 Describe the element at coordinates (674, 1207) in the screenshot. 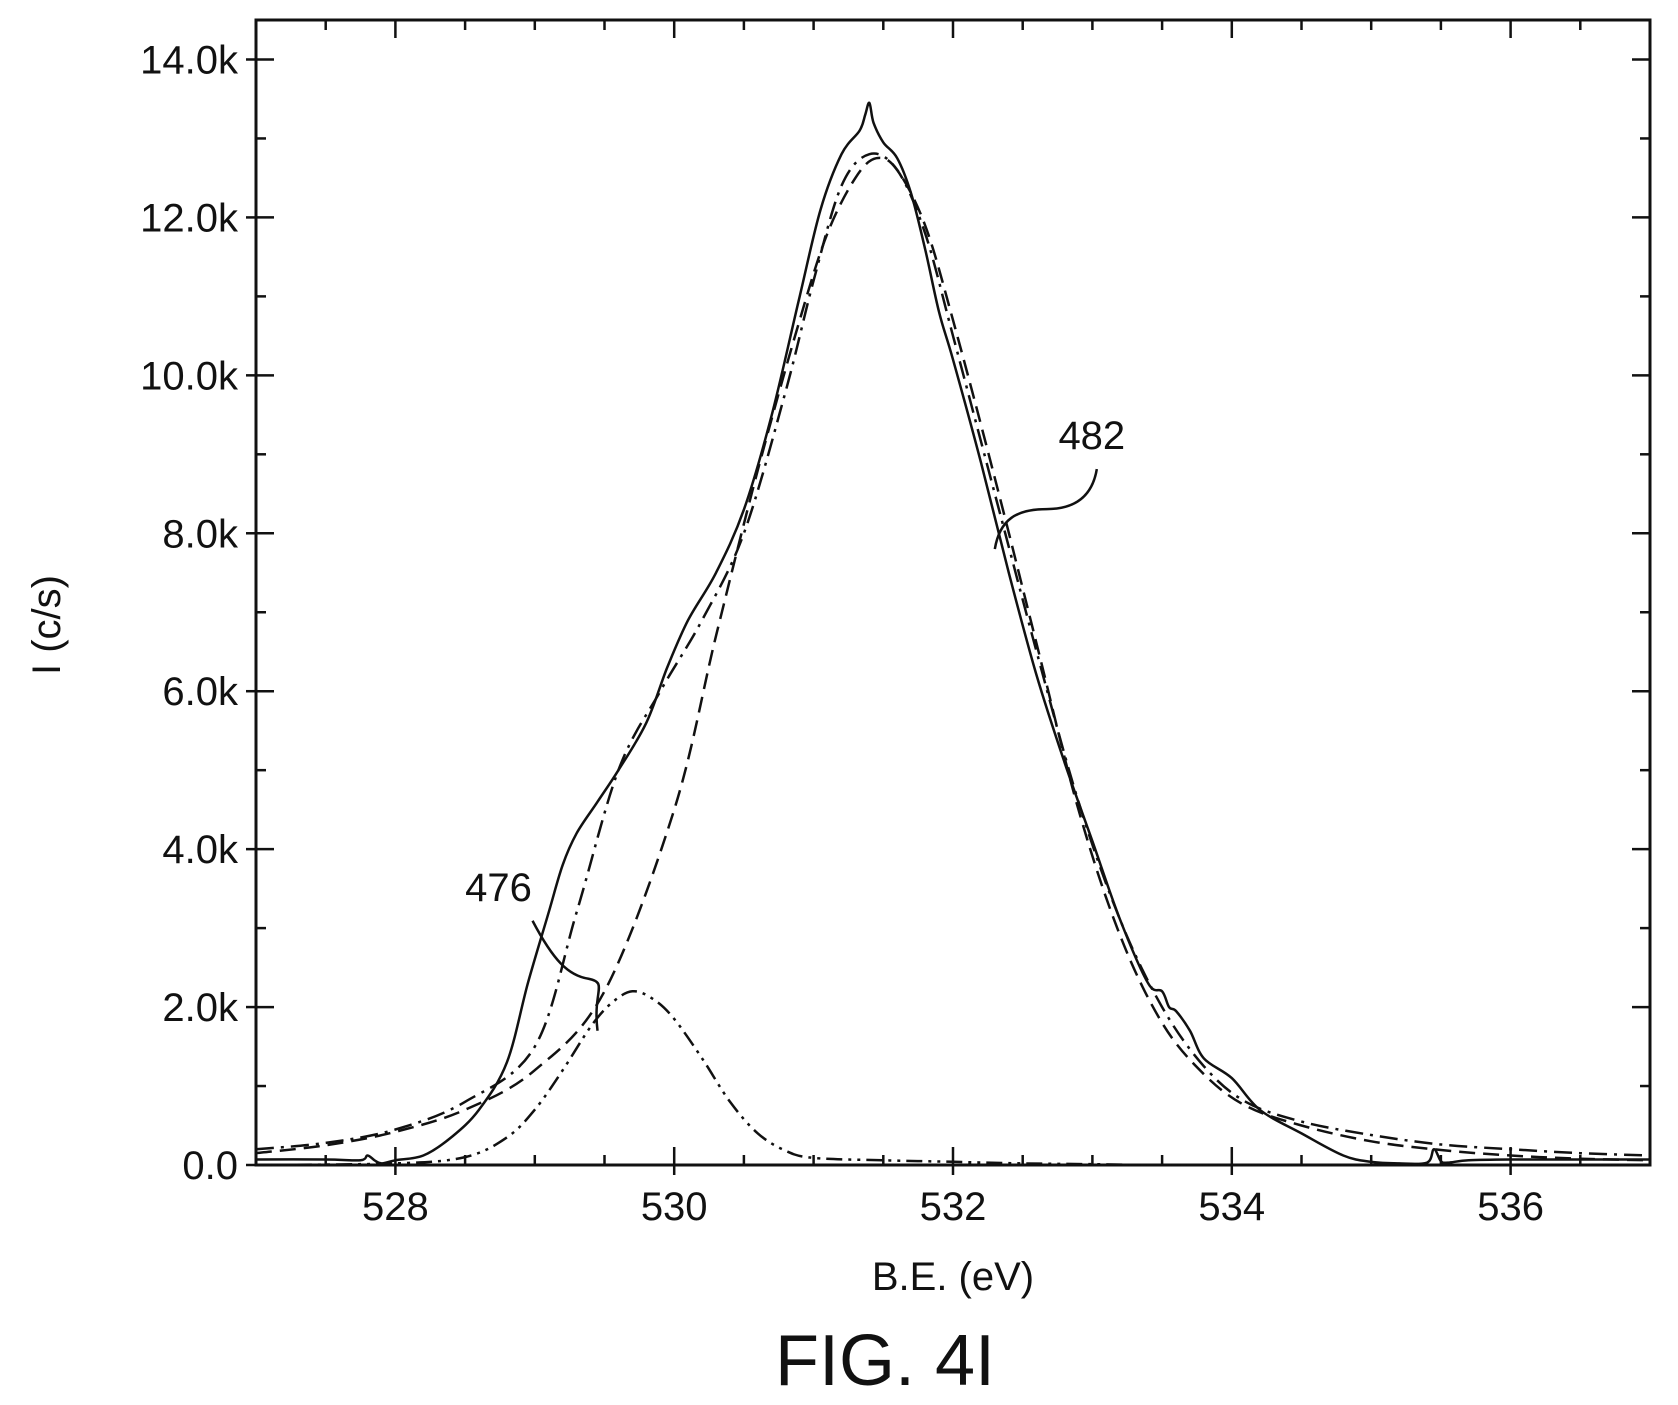

I see `x-tick-label: 530` at that location.